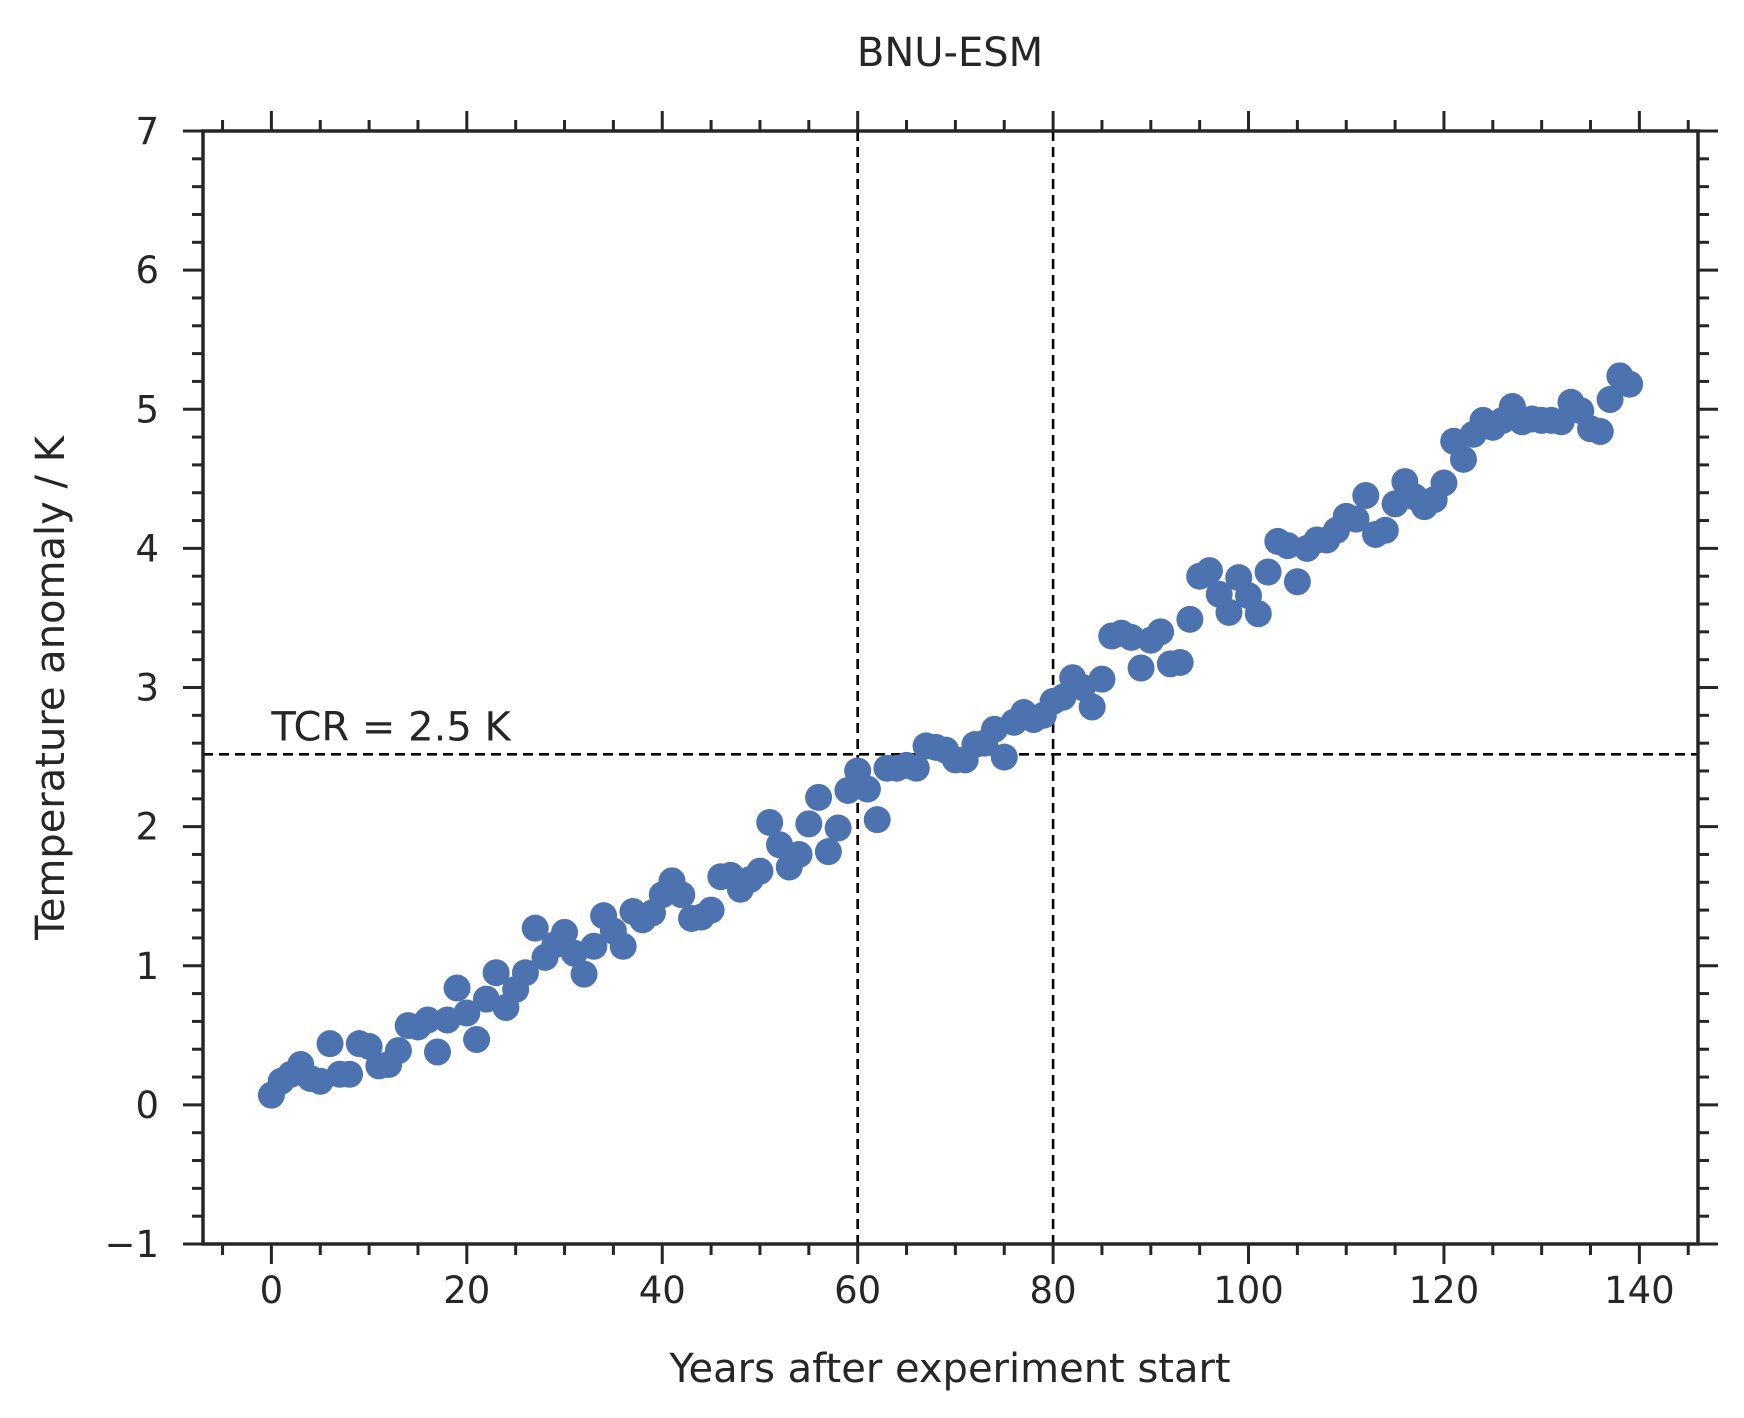 Image resolution: width=1744 pixels, height=1418 pixels. Describe the element at coordinates (1053, 1290) in the screenshot. I see `x-tick-label: 80` at that location.